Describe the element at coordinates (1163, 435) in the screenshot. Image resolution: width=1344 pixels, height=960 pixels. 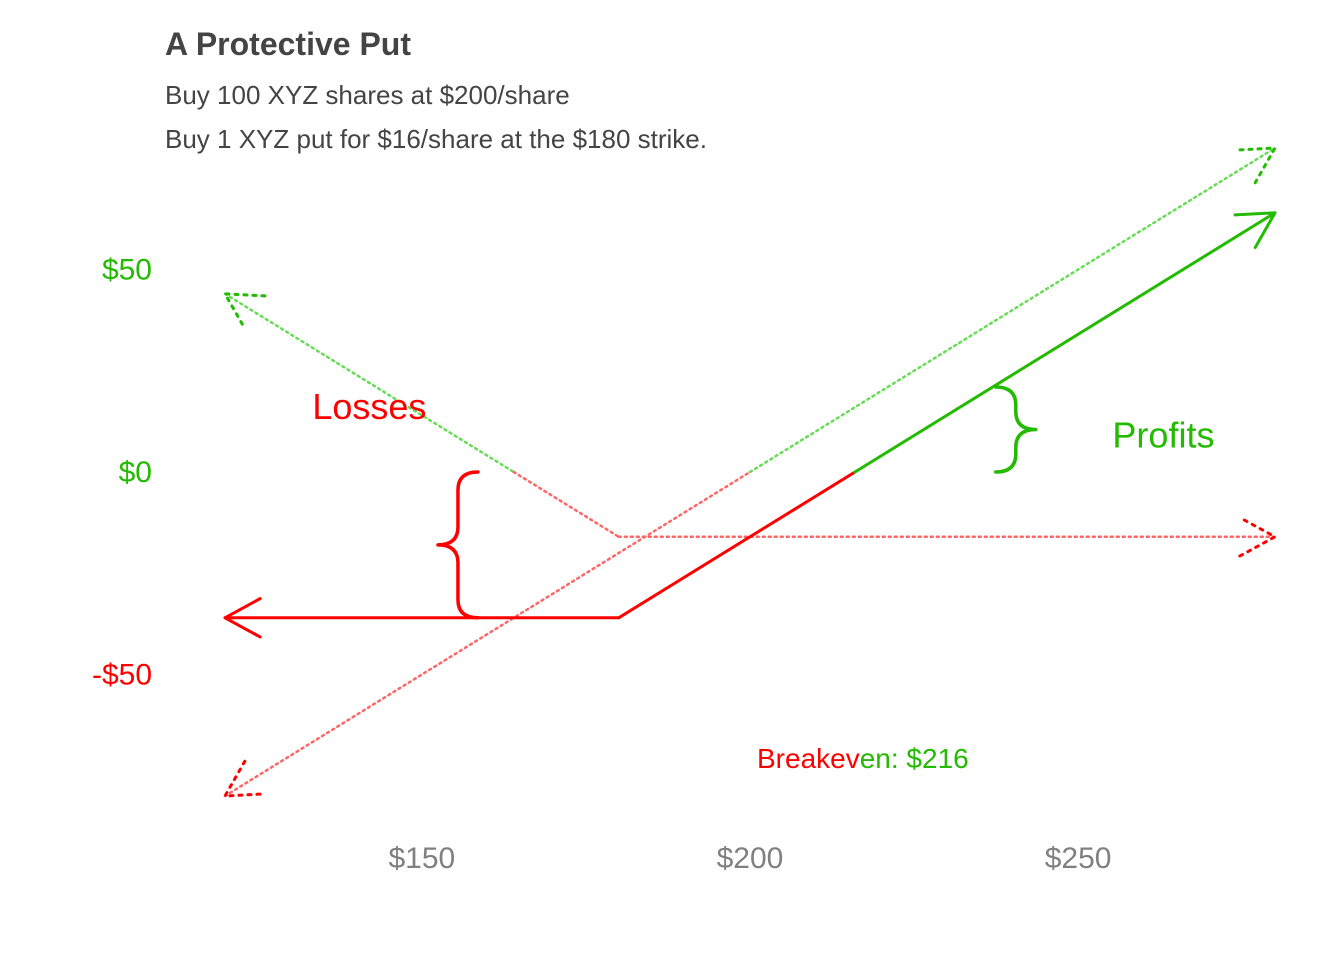
I see `profits-label: Profits` at that location.